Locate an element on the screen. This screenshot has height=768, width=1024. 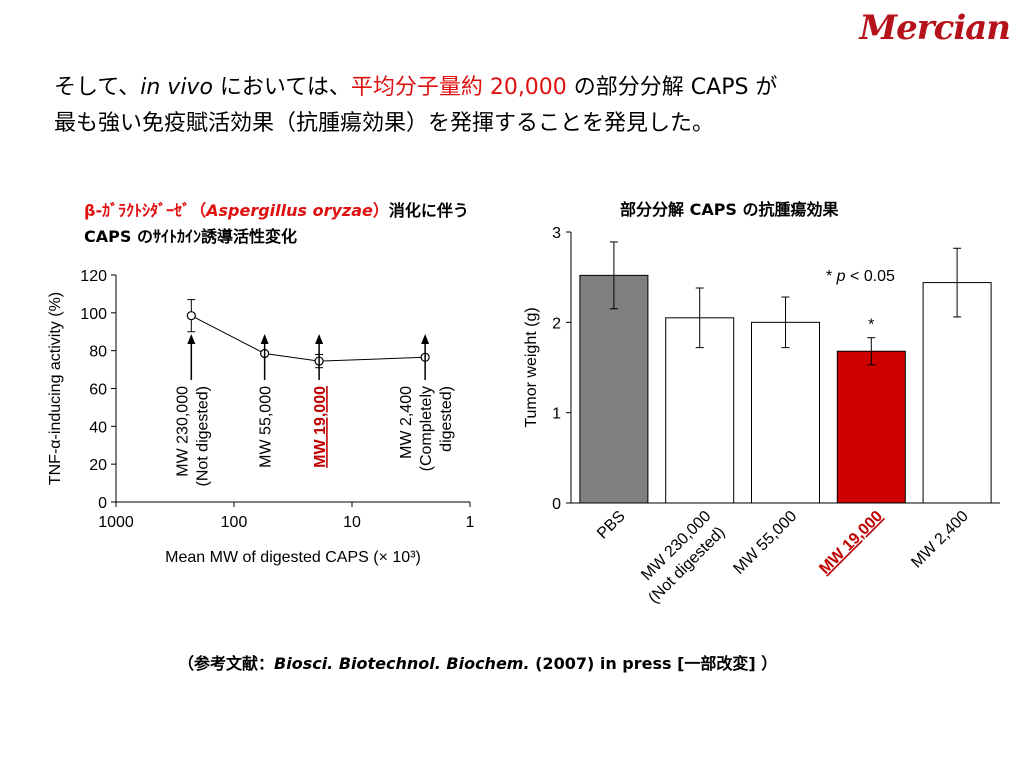
y-tick-label: 1 is located at coordinates (556, 414).